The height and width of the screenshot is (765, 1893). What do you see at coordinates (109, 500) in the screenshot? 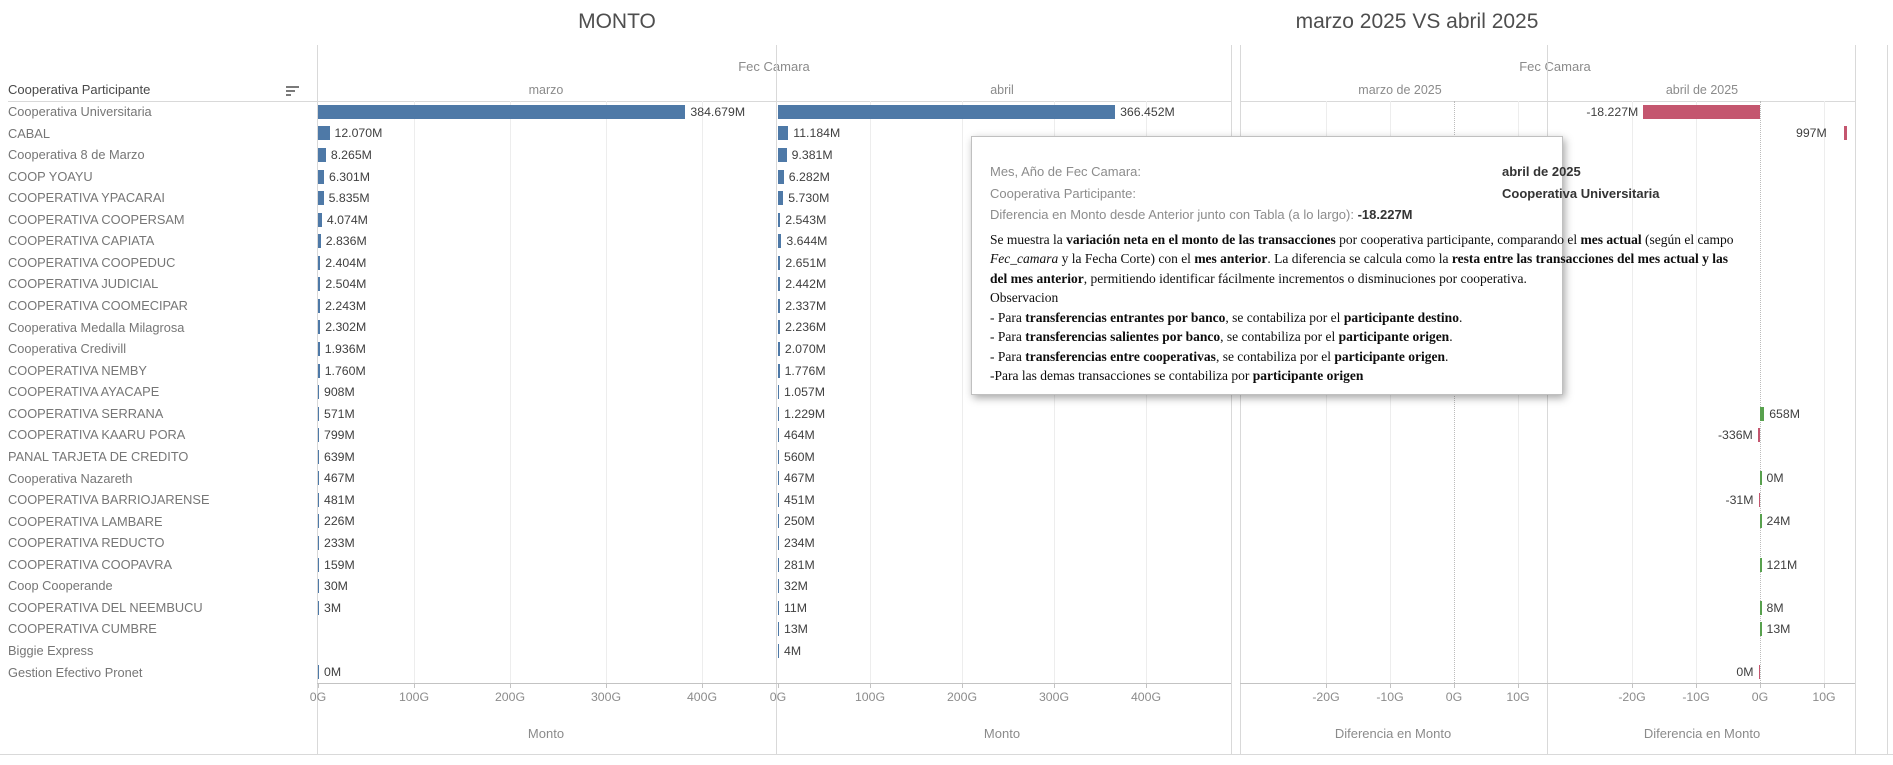
I see `row-label: COOPERATIVA BARRIOJARENSE` at bounding box center [109, 500].